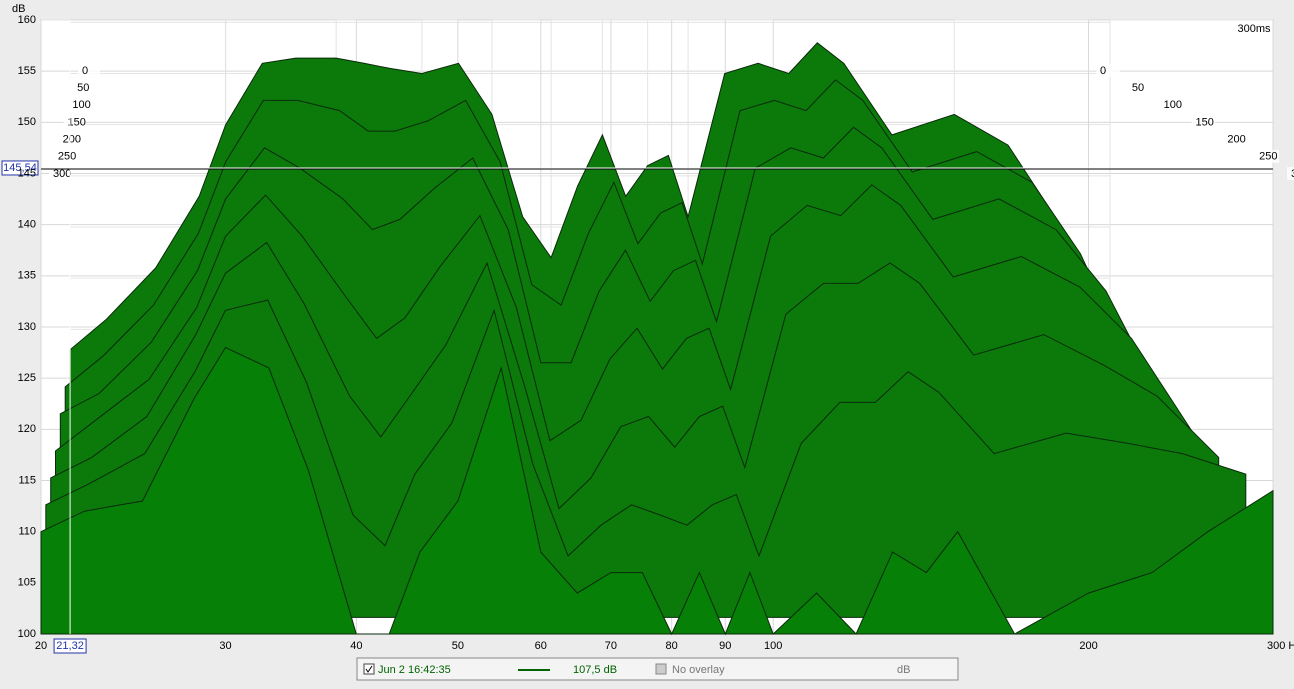 This screenshot has height=689, width=1294. I want to click on x-tick-label: 200, so click(1088, 646).